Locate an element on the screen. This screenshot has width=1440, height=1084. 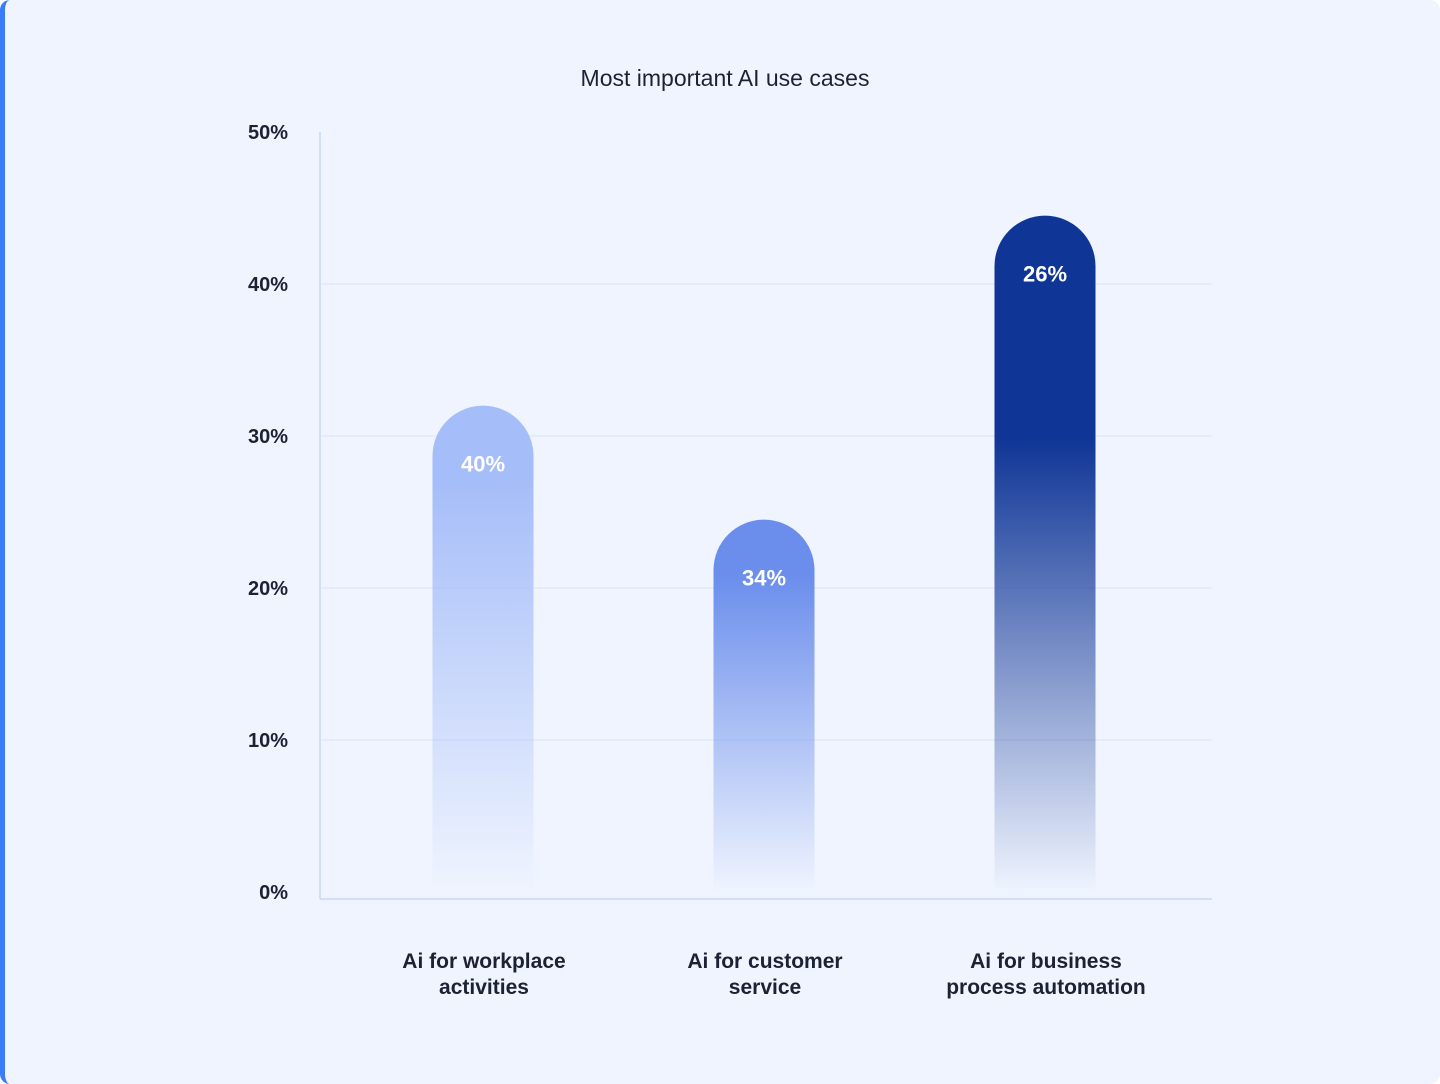
y-tick-label: 30% is located at coordinates (268, 437).